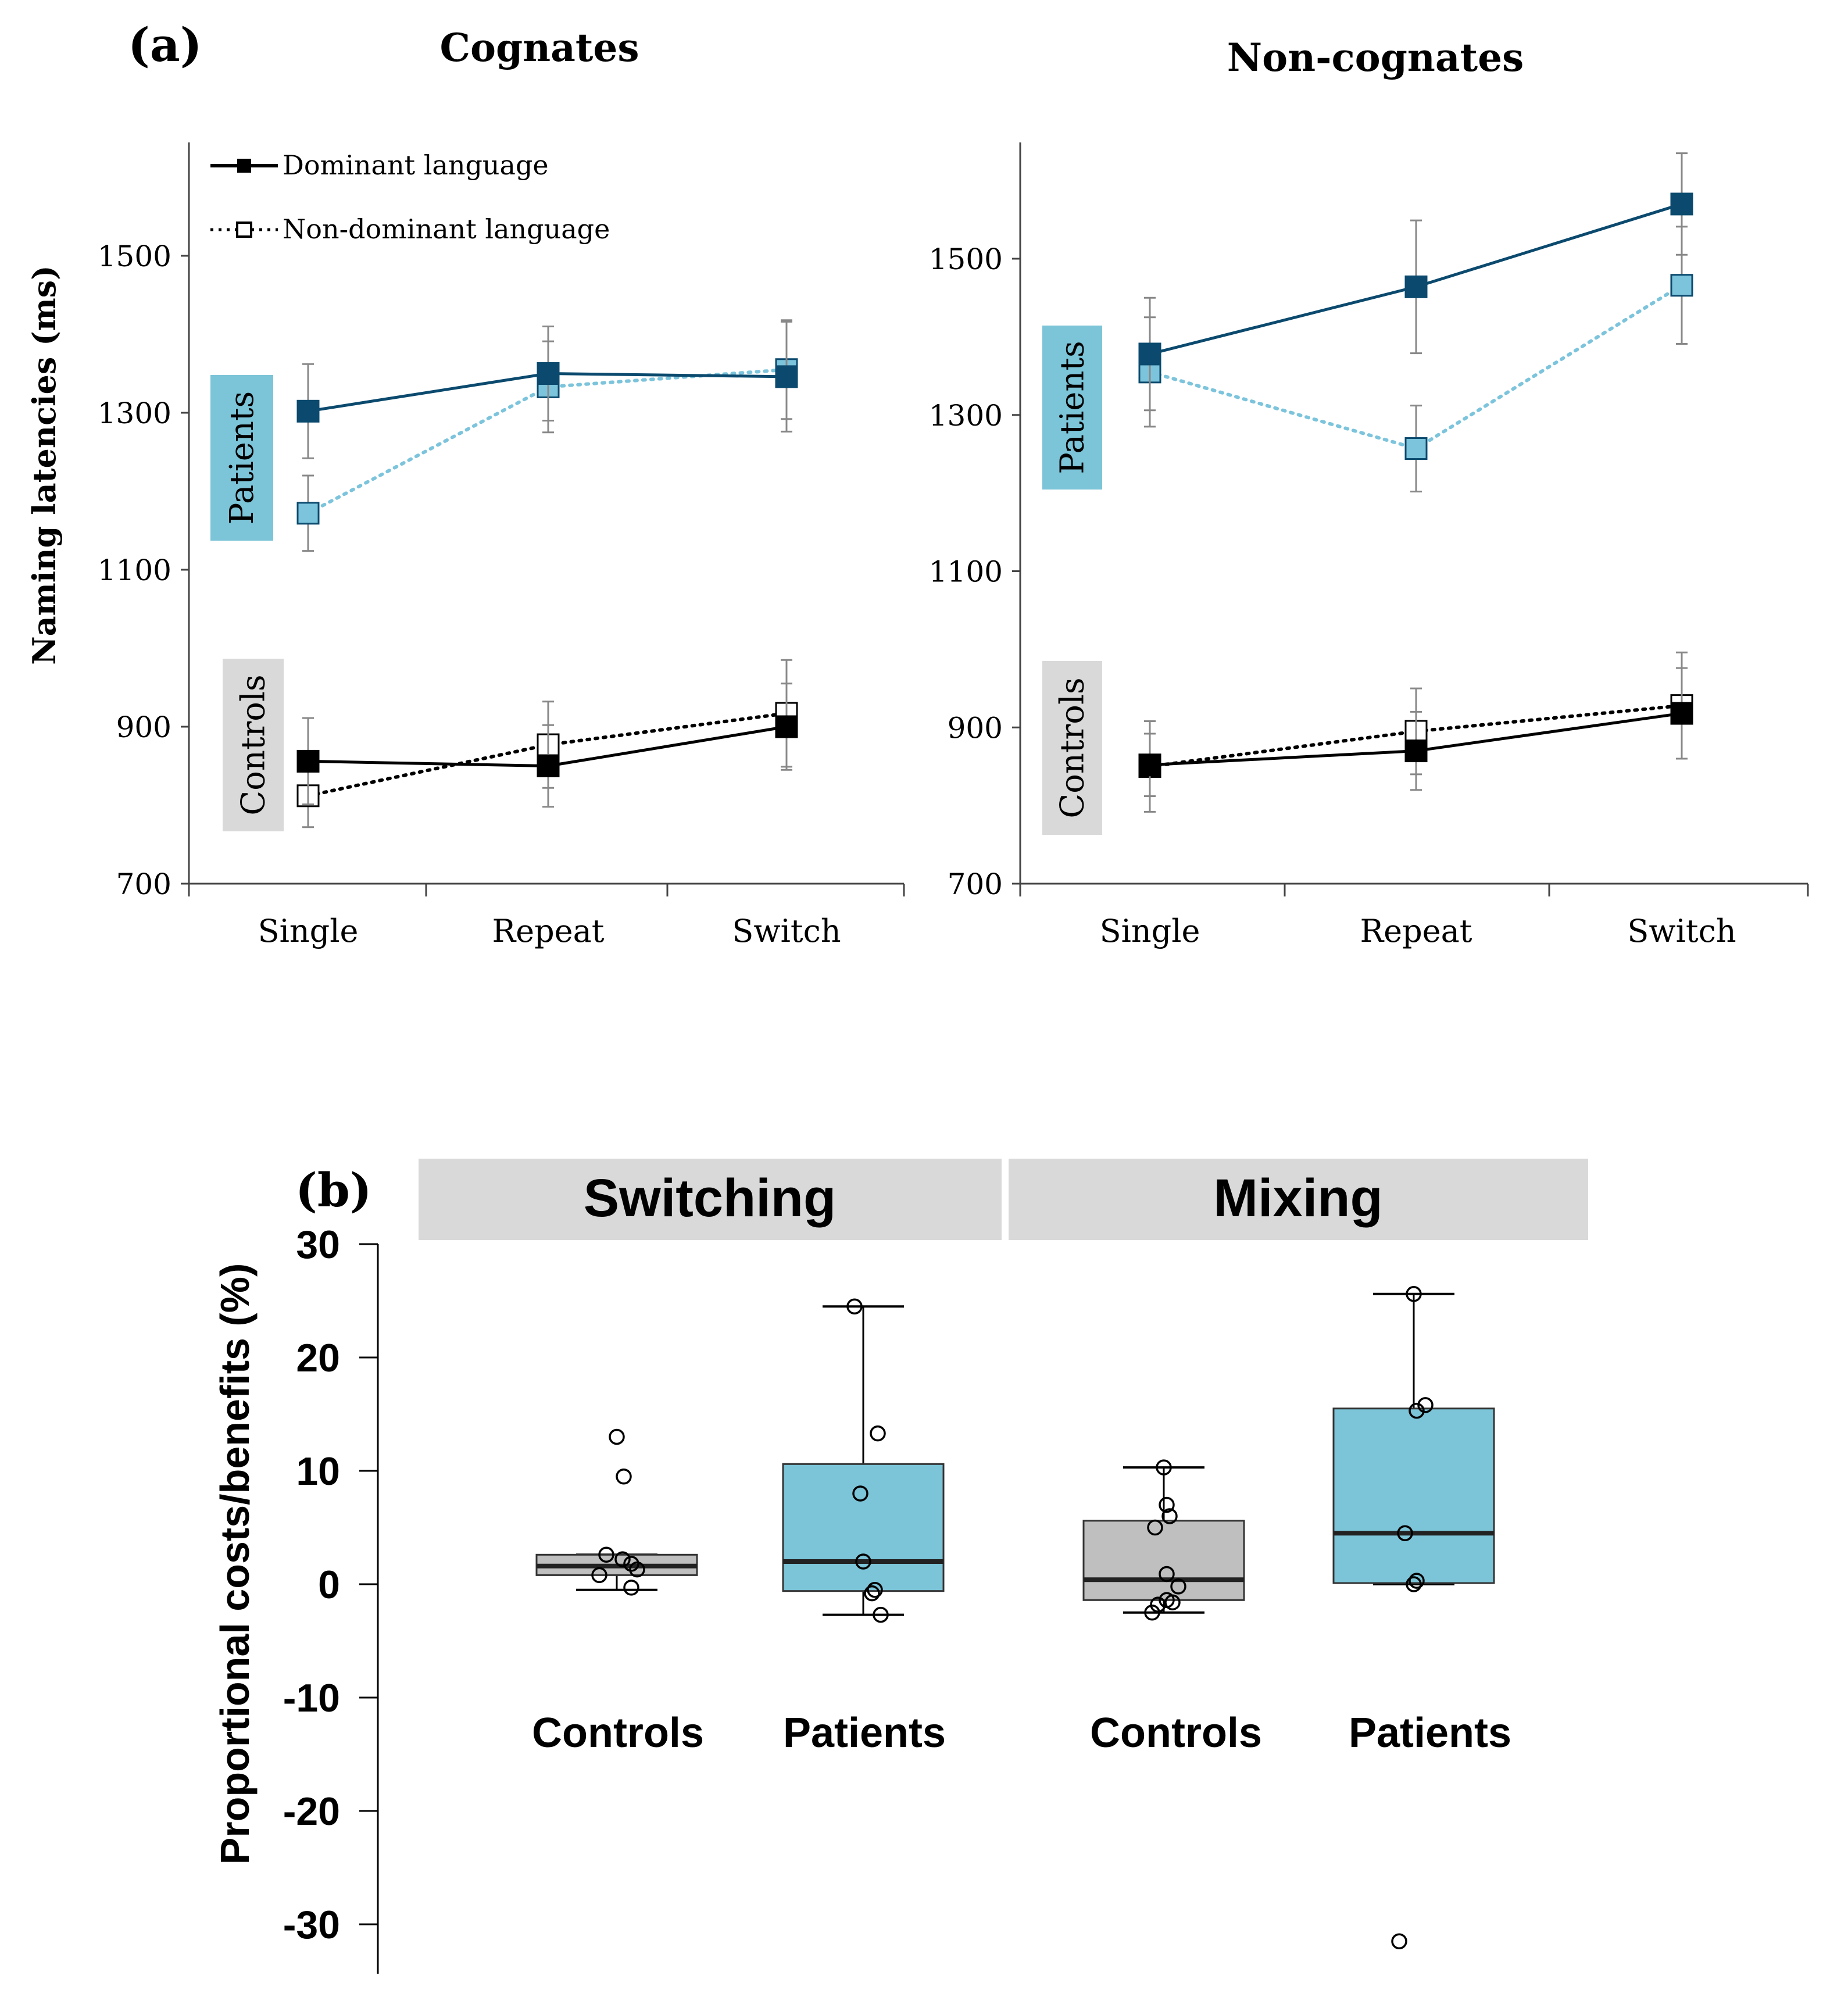 The width and height of the screenshot is (1848, 2015). I want to click on y-tick-label: -30, so click(312, 1925).